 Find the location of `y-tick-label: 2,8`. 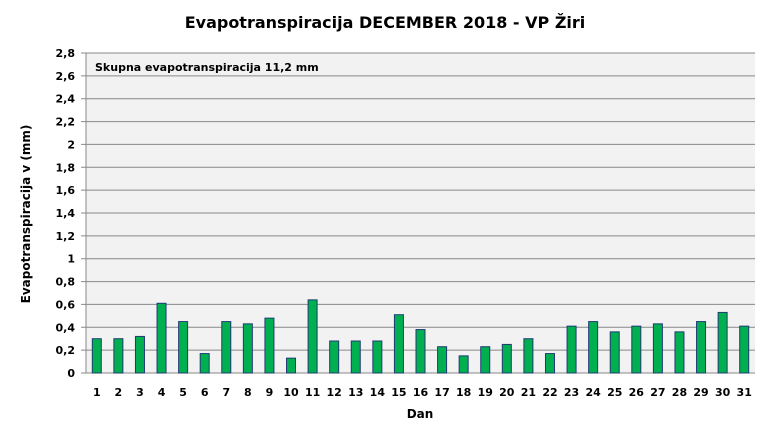

y-tick-label: 2,8 is located at coordinates (66, 53).